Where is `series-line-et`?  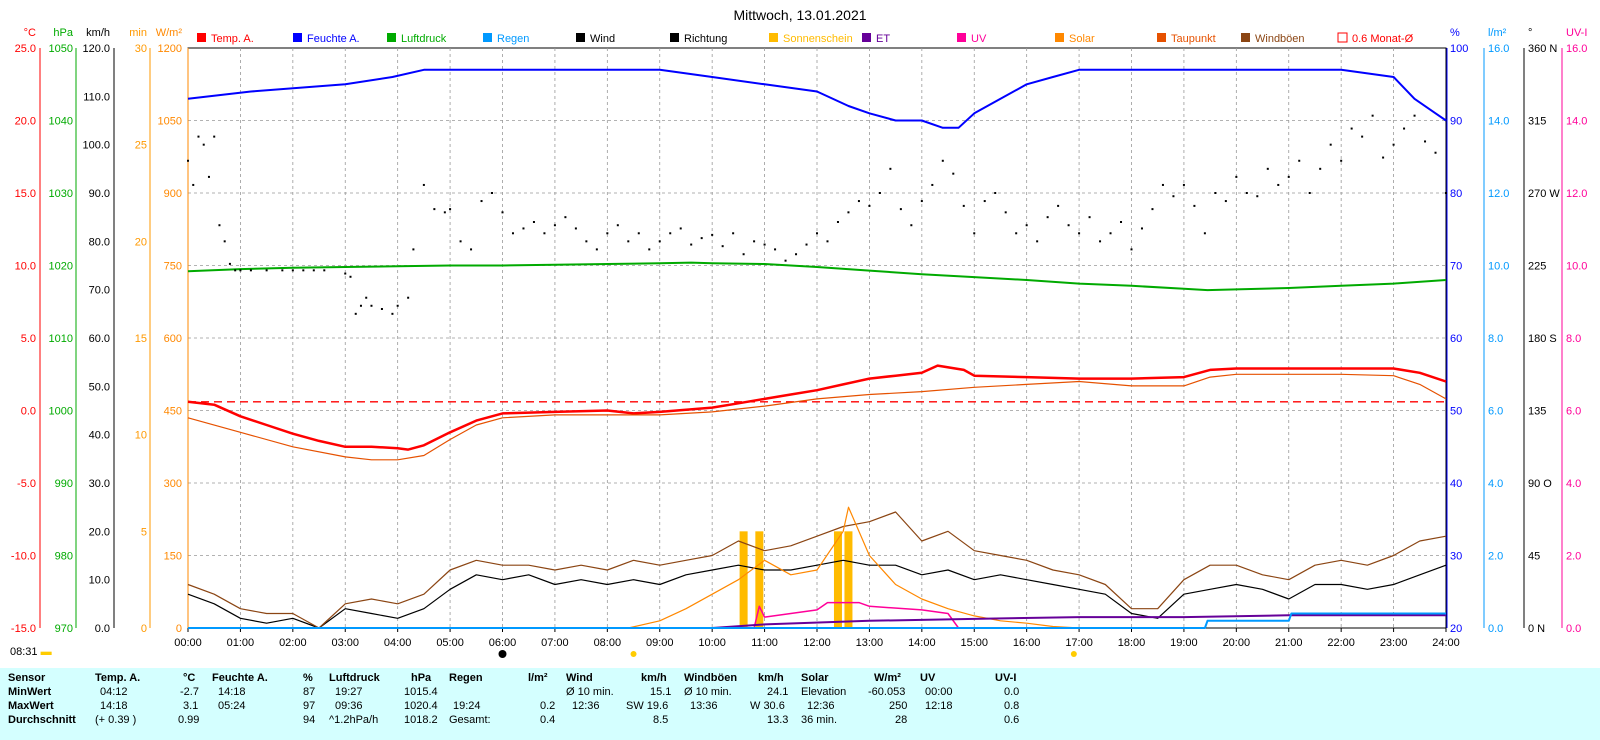 series-line-et is located at coordinates (1079, 621).